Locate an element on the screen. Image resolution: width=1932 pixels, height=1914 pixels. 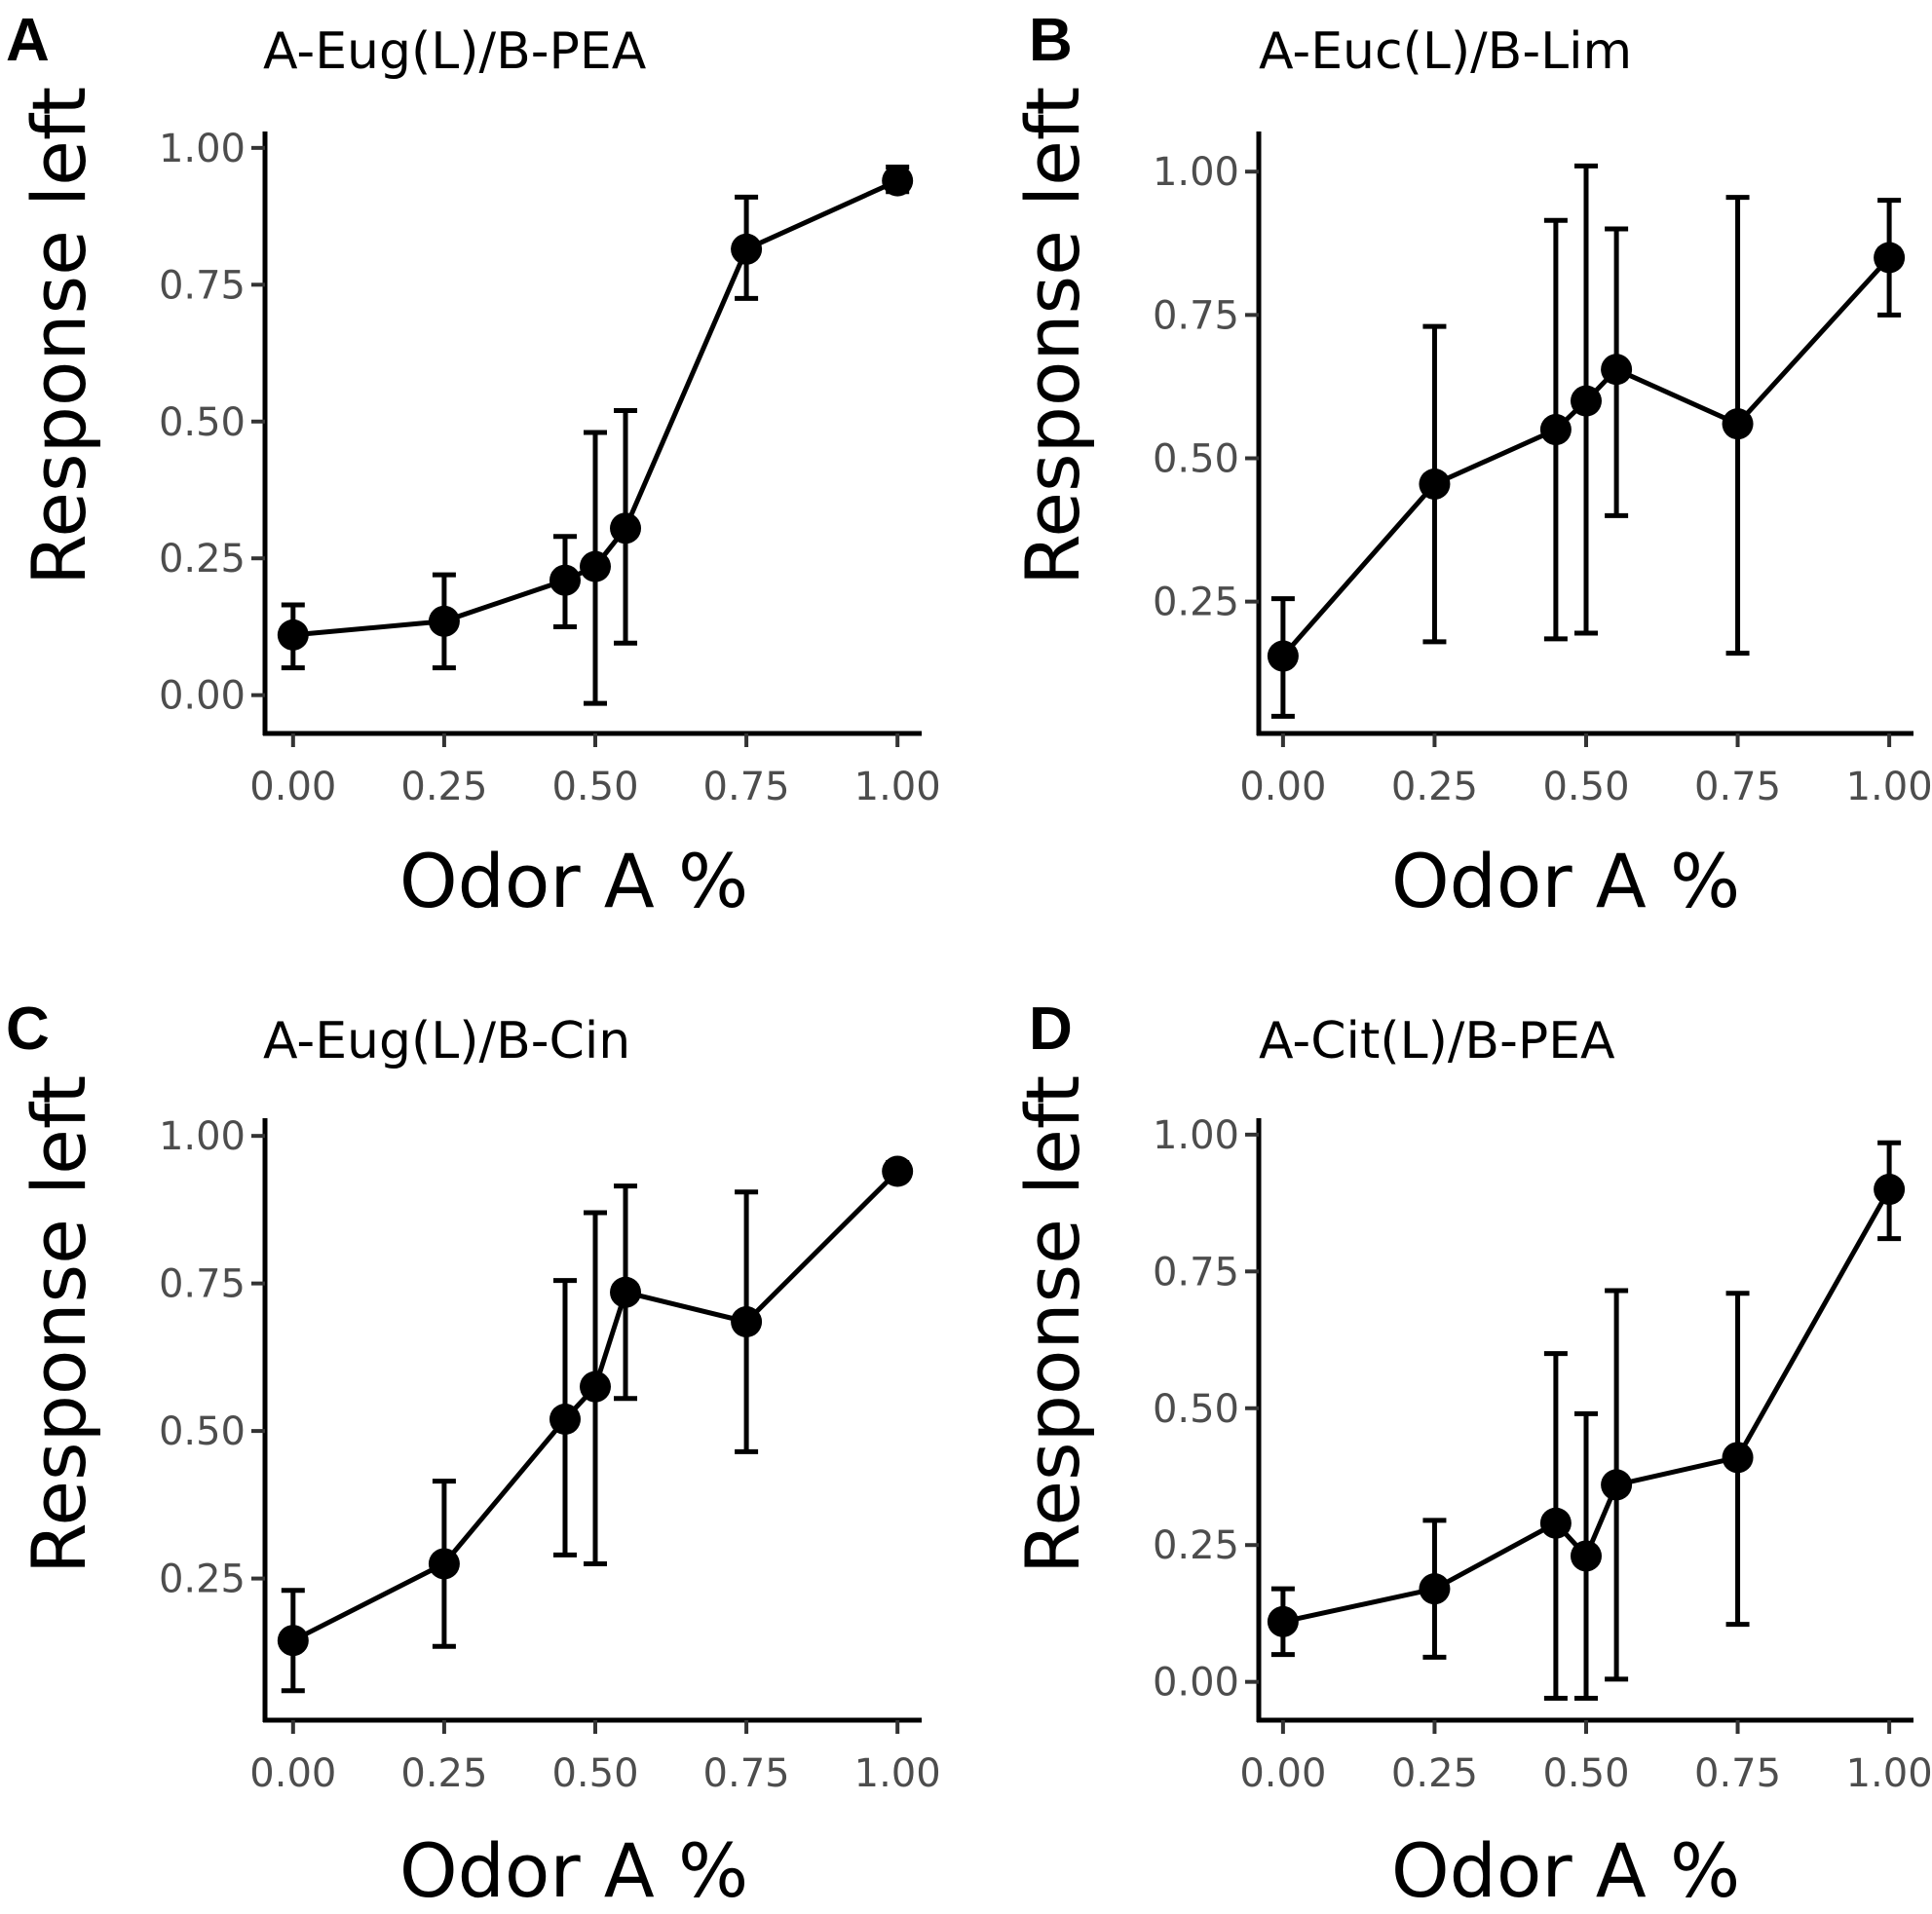
panel-a-x-tick-label: 0.50 is located at coordinates (594, 787).